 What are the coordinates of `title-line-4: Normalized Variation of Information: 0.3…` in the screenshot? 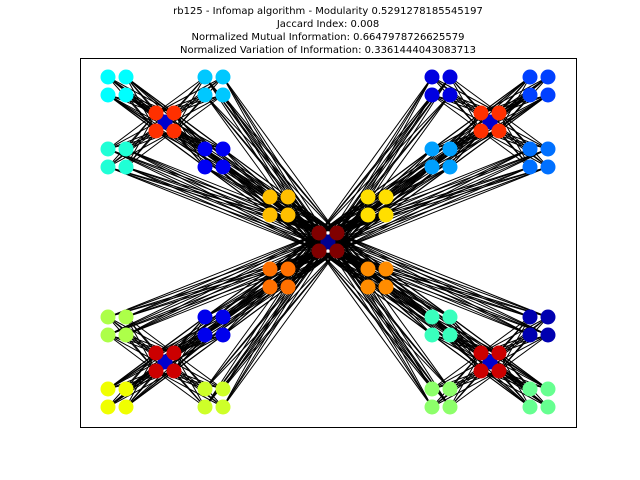 It's located at (328, 50).